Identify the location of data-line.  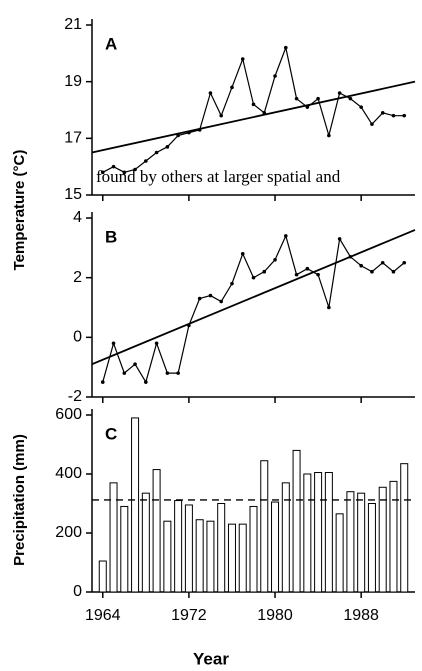
(253, 109).